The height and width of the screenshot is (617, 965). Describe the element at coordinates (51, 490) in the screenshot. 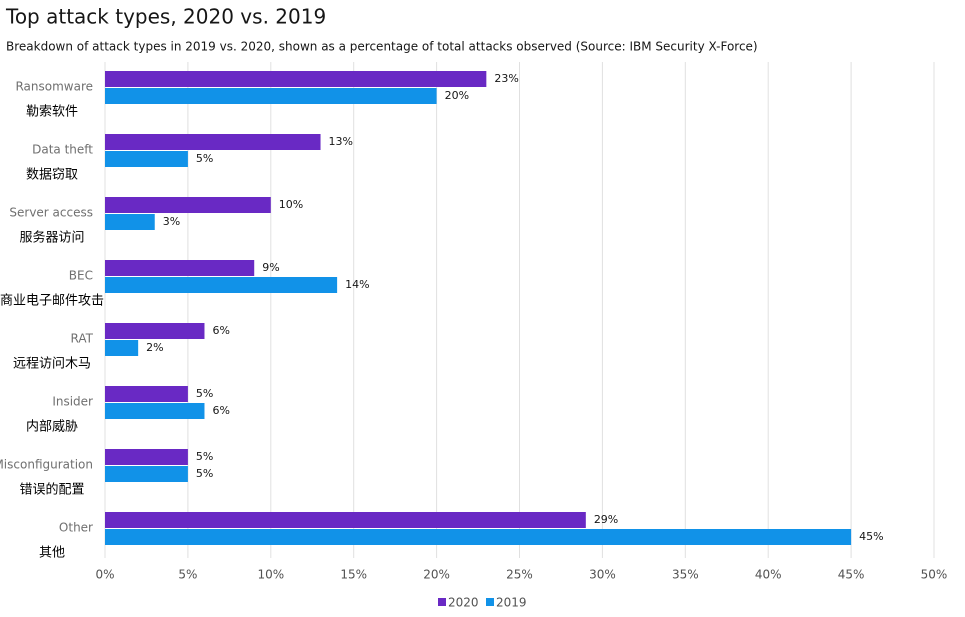

I see `category-label-zh: 错误的配置` at that location.